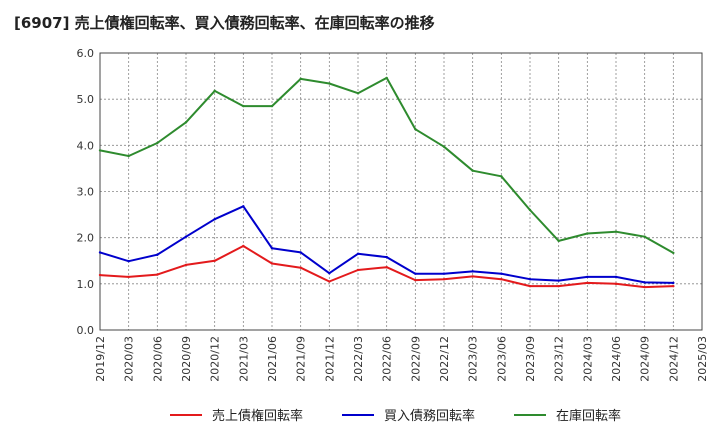 The height and width of the screenshot is (440, 720). I want to click on y-tick-label: 5.0, so click(86, 99).